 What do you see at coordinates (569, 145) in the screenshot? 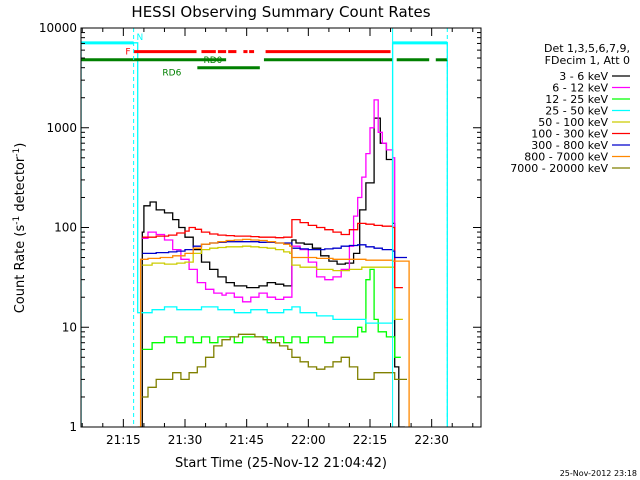
I see `legend-label-6: 300 - 800 keV` at bounding box center [569, 145].